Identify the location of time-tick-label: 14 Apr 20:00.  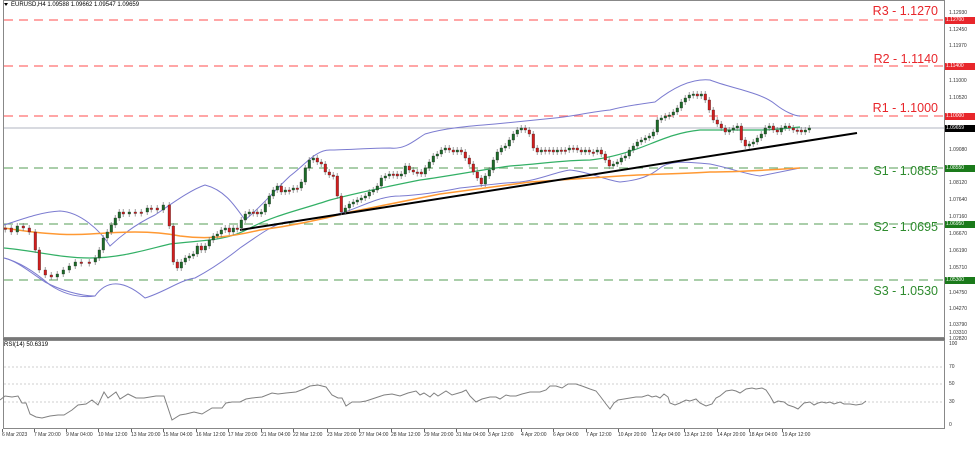
(731, 435).